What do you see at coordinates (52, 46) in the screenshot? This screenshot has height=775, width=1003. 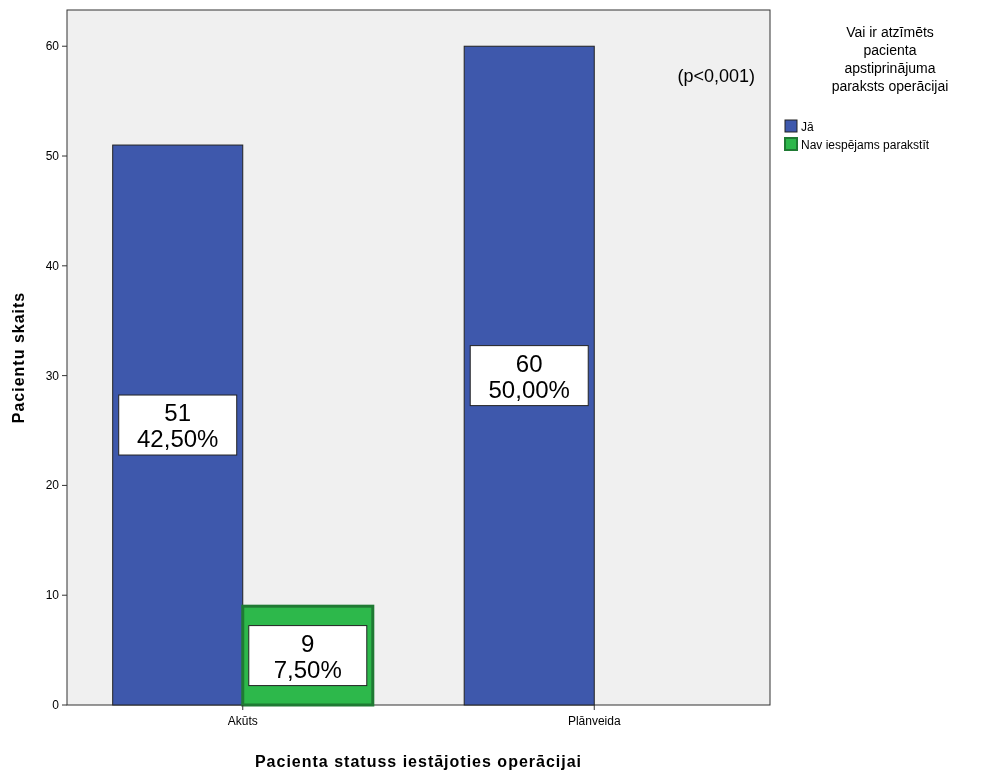 I see `y-tick-label: 60` at bounding box center [52, 46].